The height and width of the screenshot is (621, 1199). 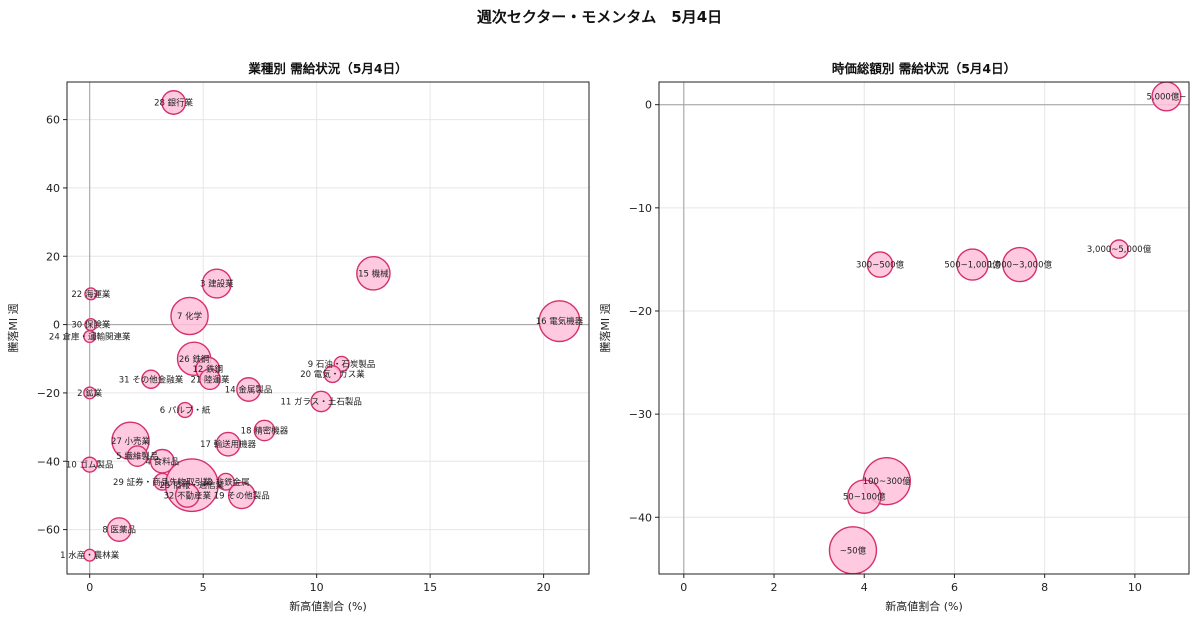 I want to click on bubble-label: 22 海運業, so click(x=91, y=294).